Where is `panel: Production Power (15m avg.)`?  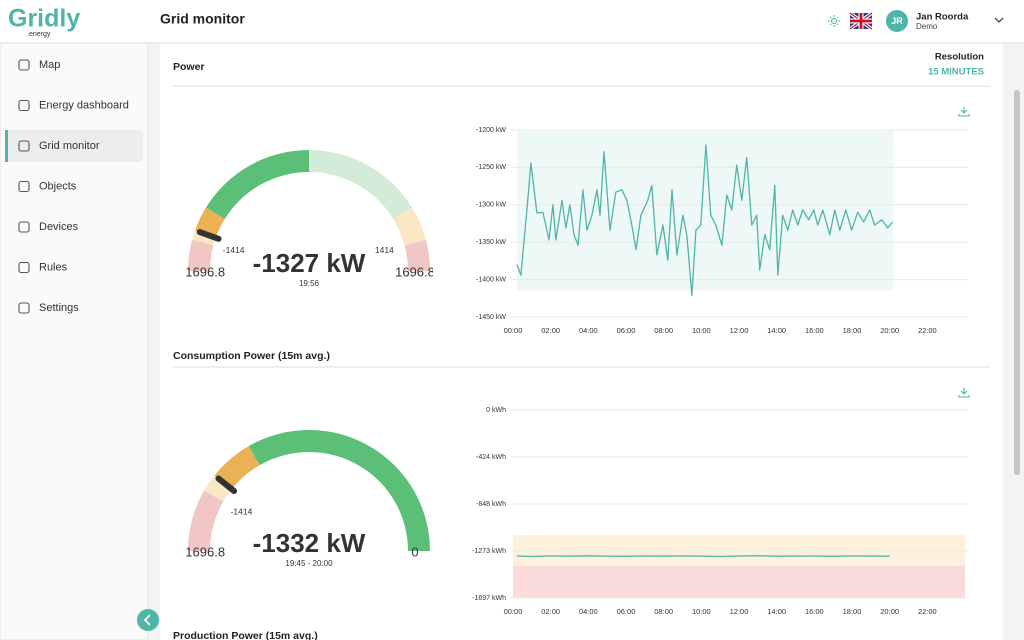 panel: Production Power (15m avg.) is located at coordinates (245, 635).